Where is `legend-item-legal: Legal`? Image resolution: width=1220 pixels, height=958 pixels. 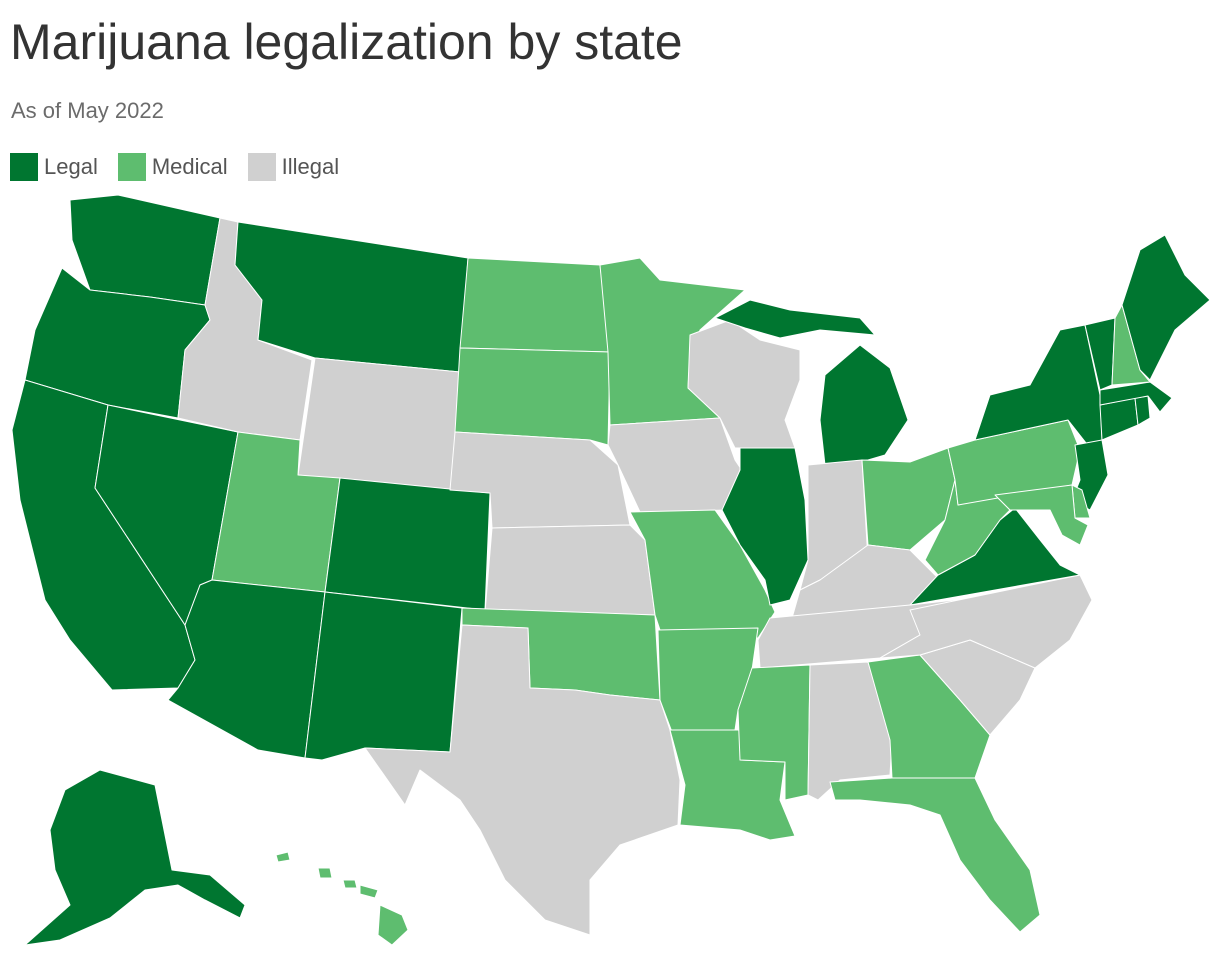
legend-item-legal: Legal is located at coordinates (54, 167).